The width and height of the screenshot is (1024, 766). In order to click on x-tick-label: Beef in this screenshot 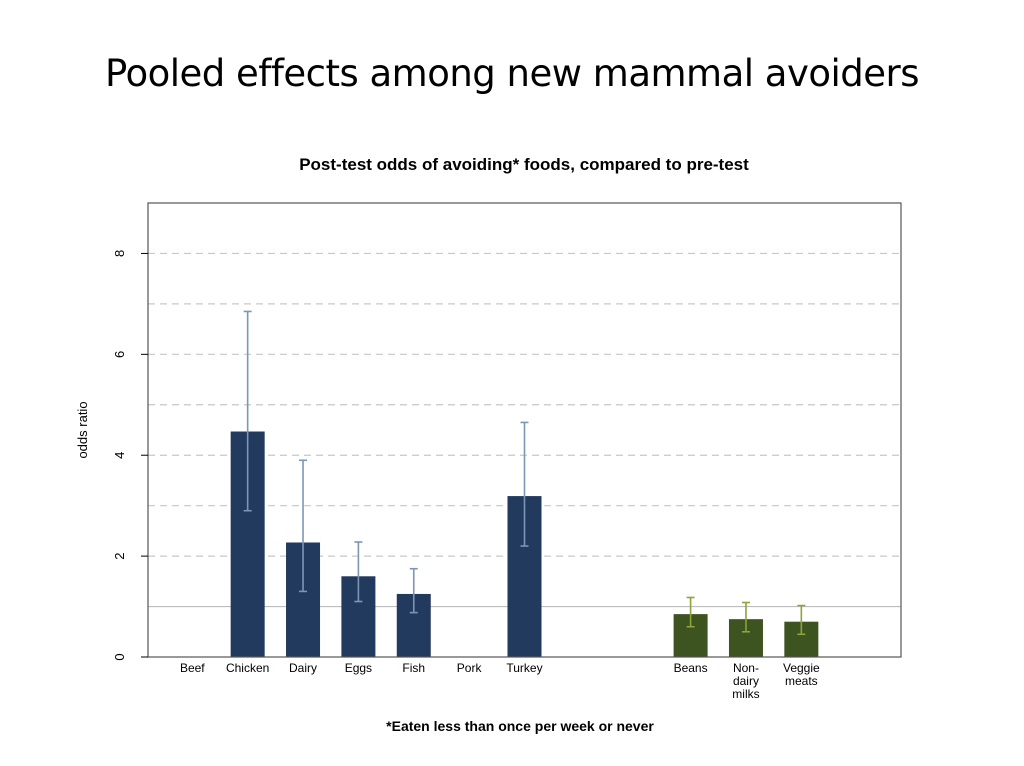, I will do `click(192, 668)`.